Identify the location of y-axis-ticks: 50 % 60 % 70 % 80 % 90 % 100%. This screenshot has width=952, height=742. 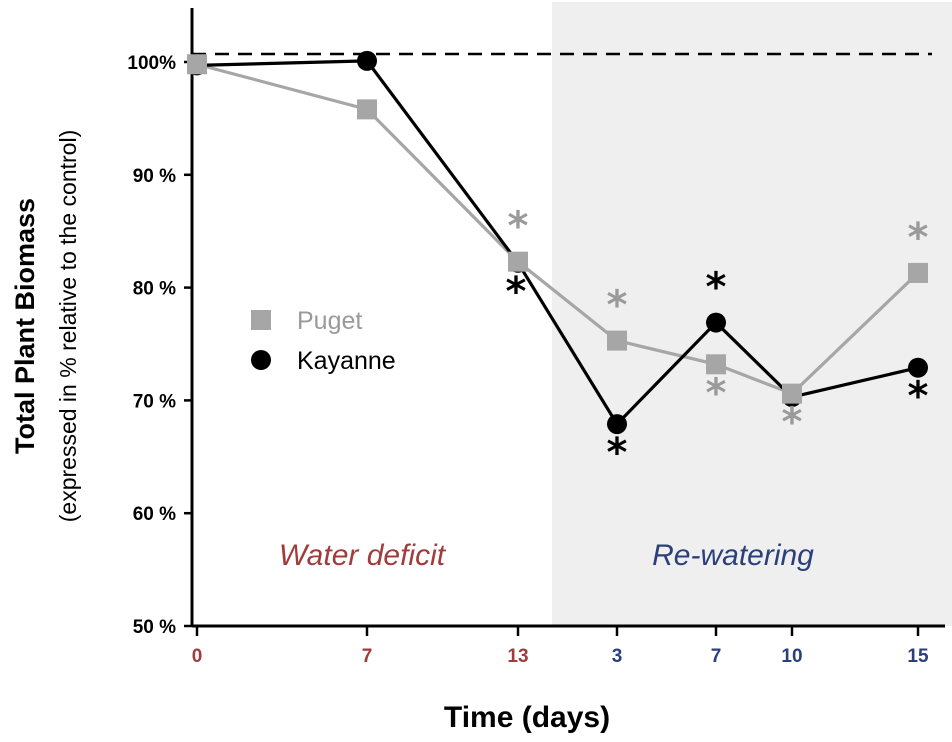
(159, 345).